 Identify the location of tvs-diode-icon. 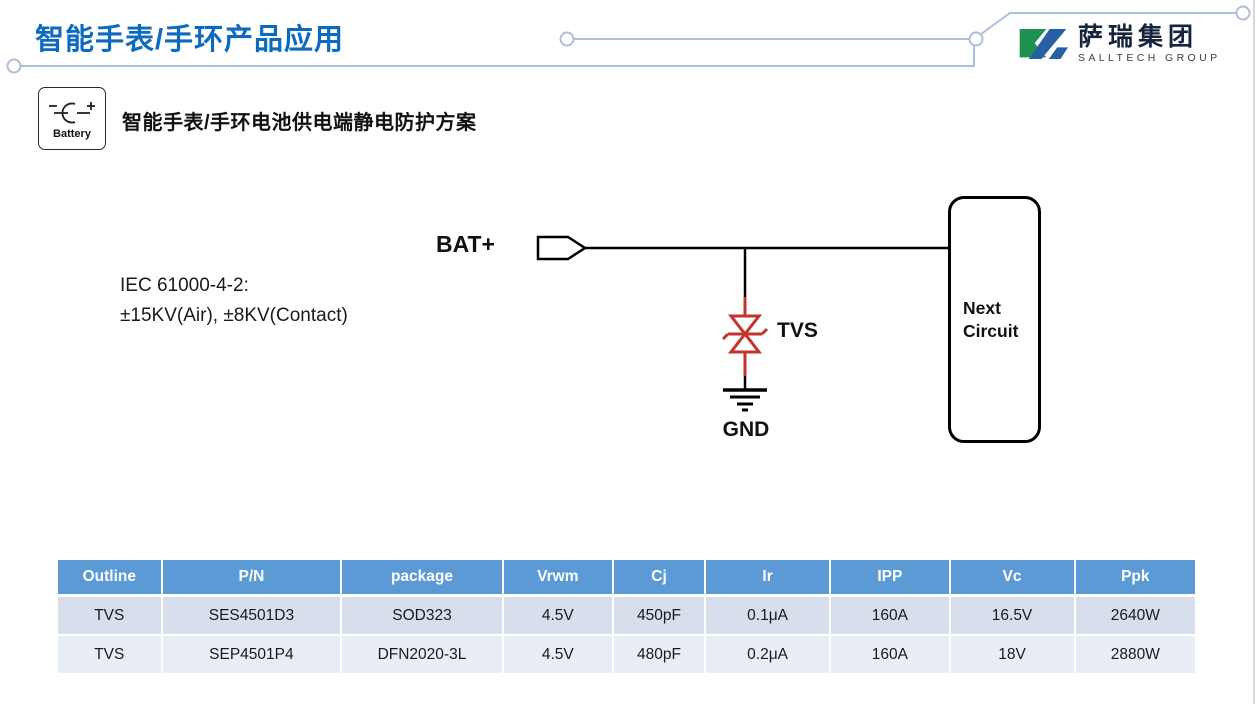
(745, 336).